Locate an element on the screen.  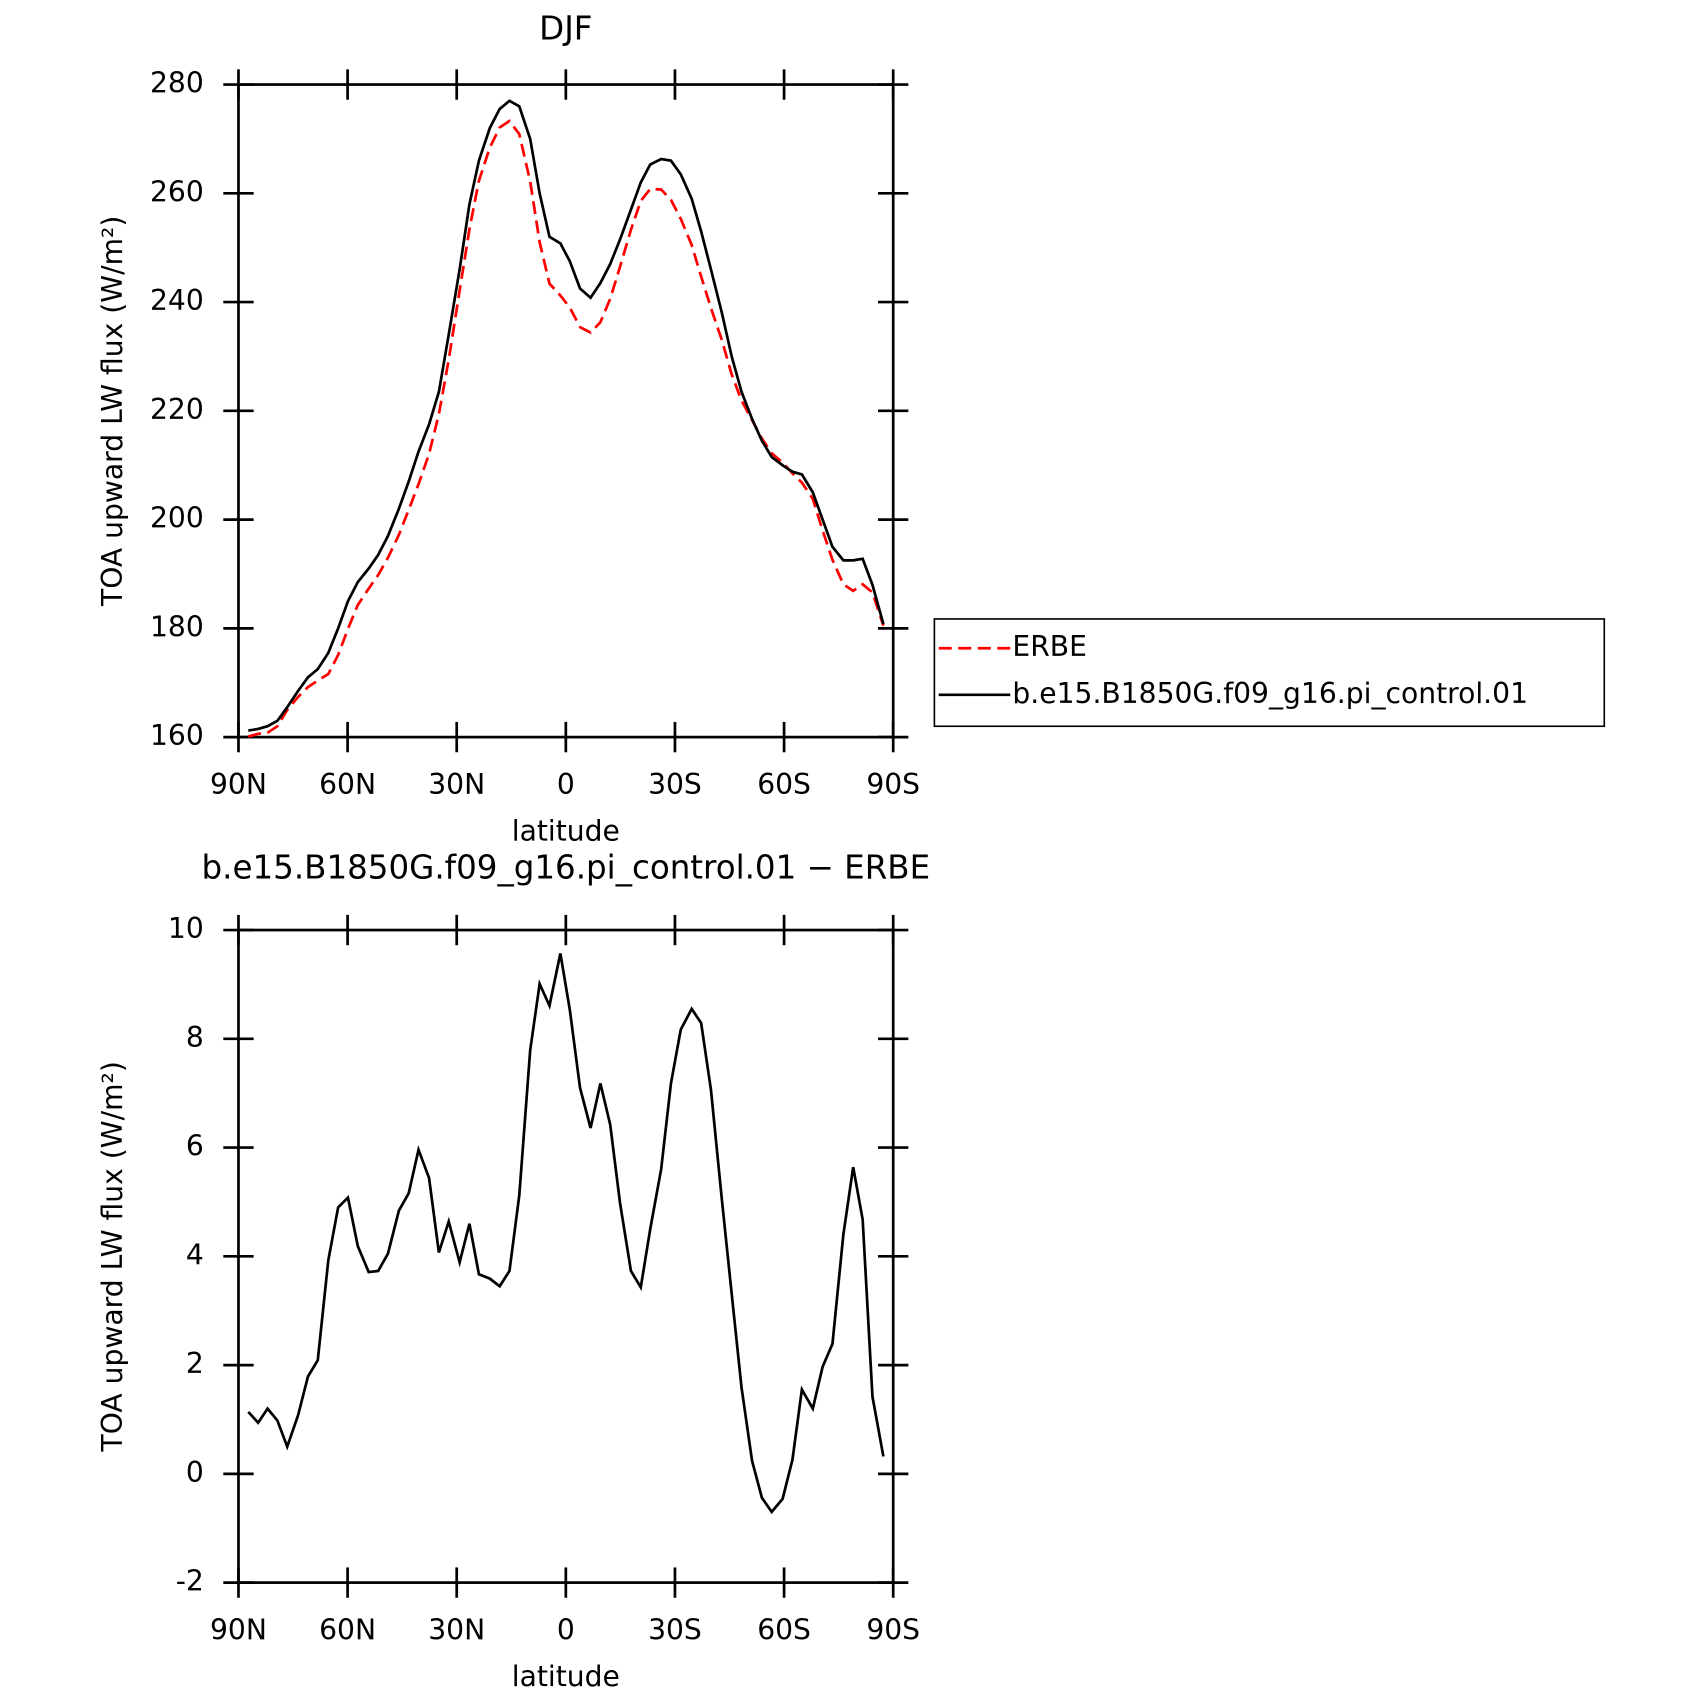
legend-label: ERBE is located at coordinates (1049, 646).